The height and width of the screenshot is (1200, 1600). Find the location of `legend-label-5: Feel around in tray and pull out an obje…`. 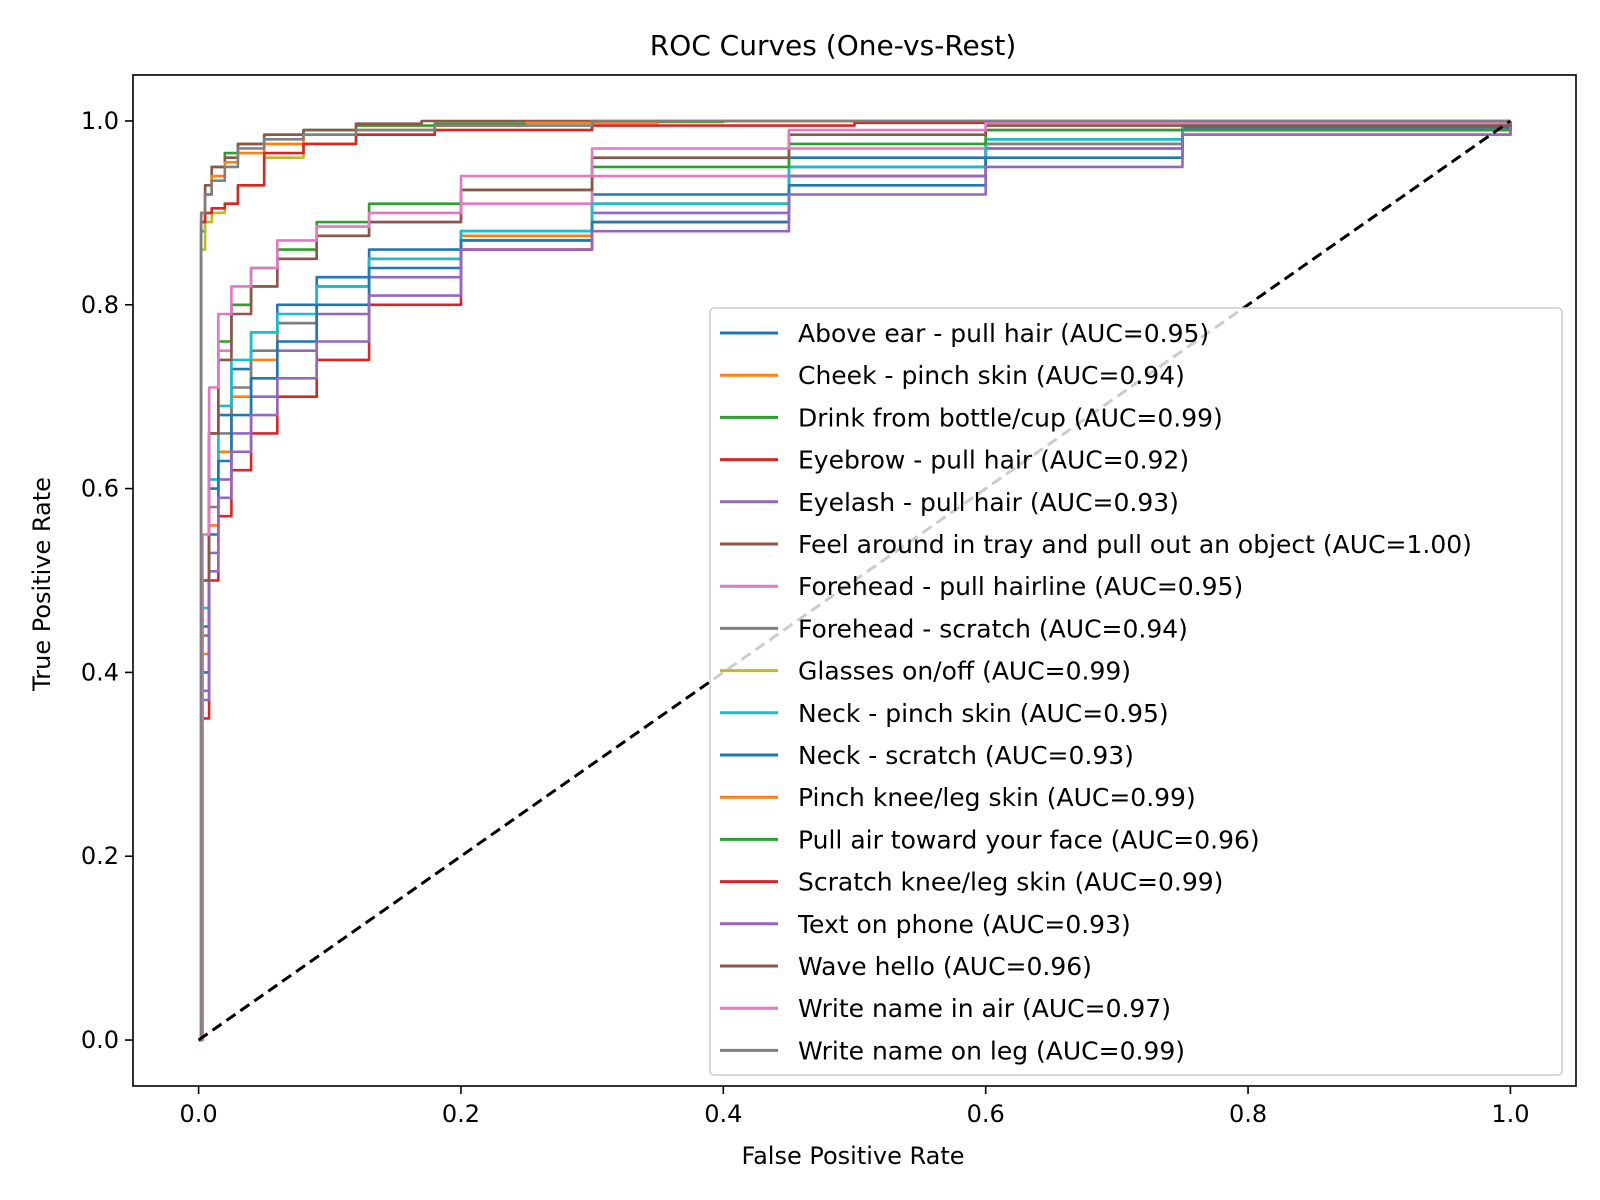

legend-label-5: Feel around in tray and pull out an obje… is located at coordinates (1135, 544).